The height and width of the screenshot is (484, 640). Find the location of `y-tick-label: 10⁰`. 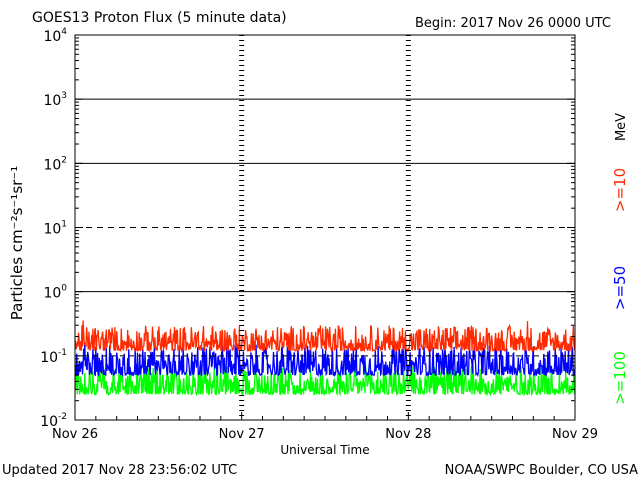

y-tick-label: 10⁰ is located at coordinates (55, 293).